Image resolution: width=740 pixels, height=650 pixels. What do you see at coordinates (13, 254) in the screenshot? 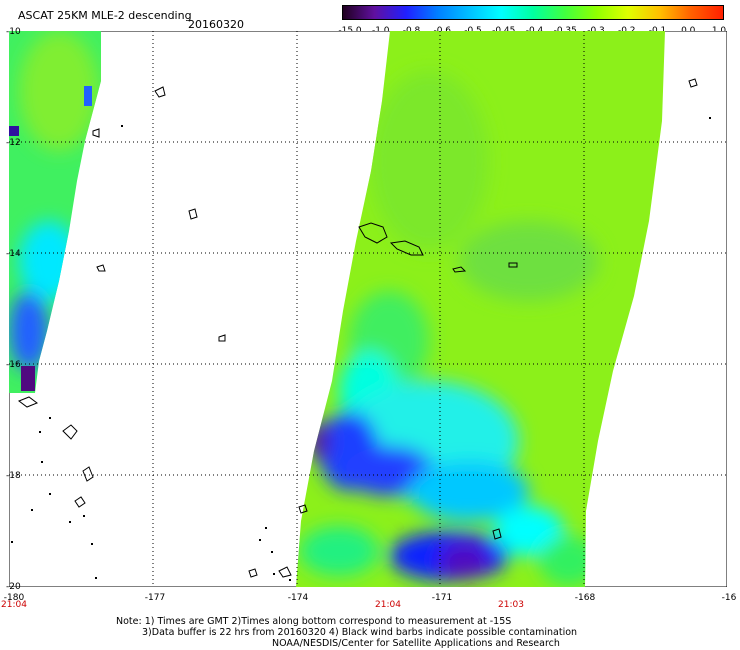
I see `lat-label-14: -14` at bounding box center [13, 254].